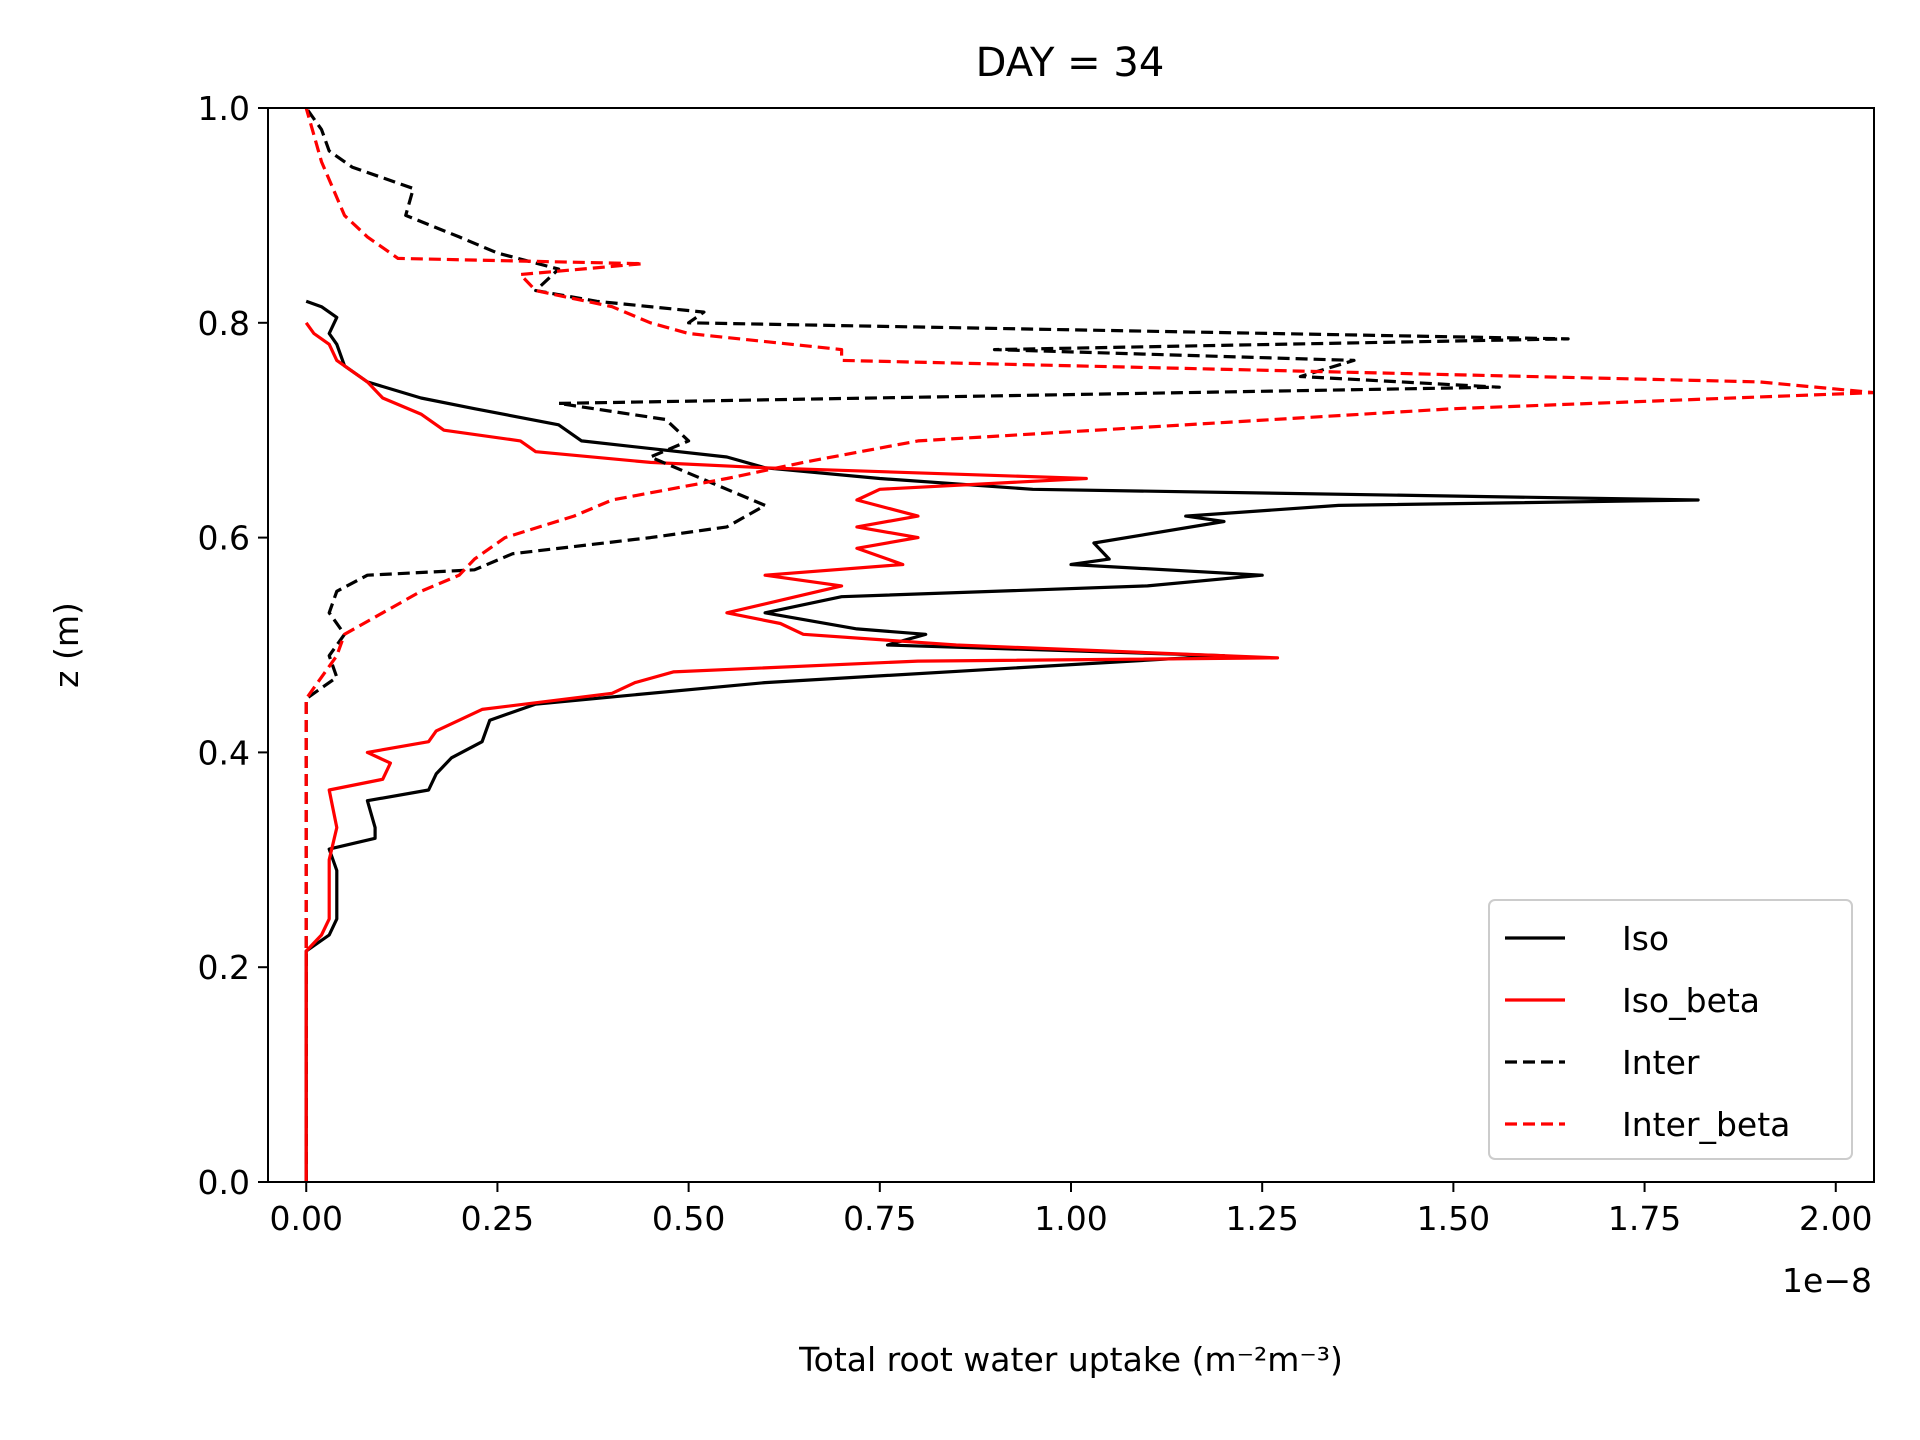 The width and height of the screenshot is (1920, 1440). Describe the element at coordinates (224, 538) in the screenshot. I see `y-tick-label: 0.6` at that location.